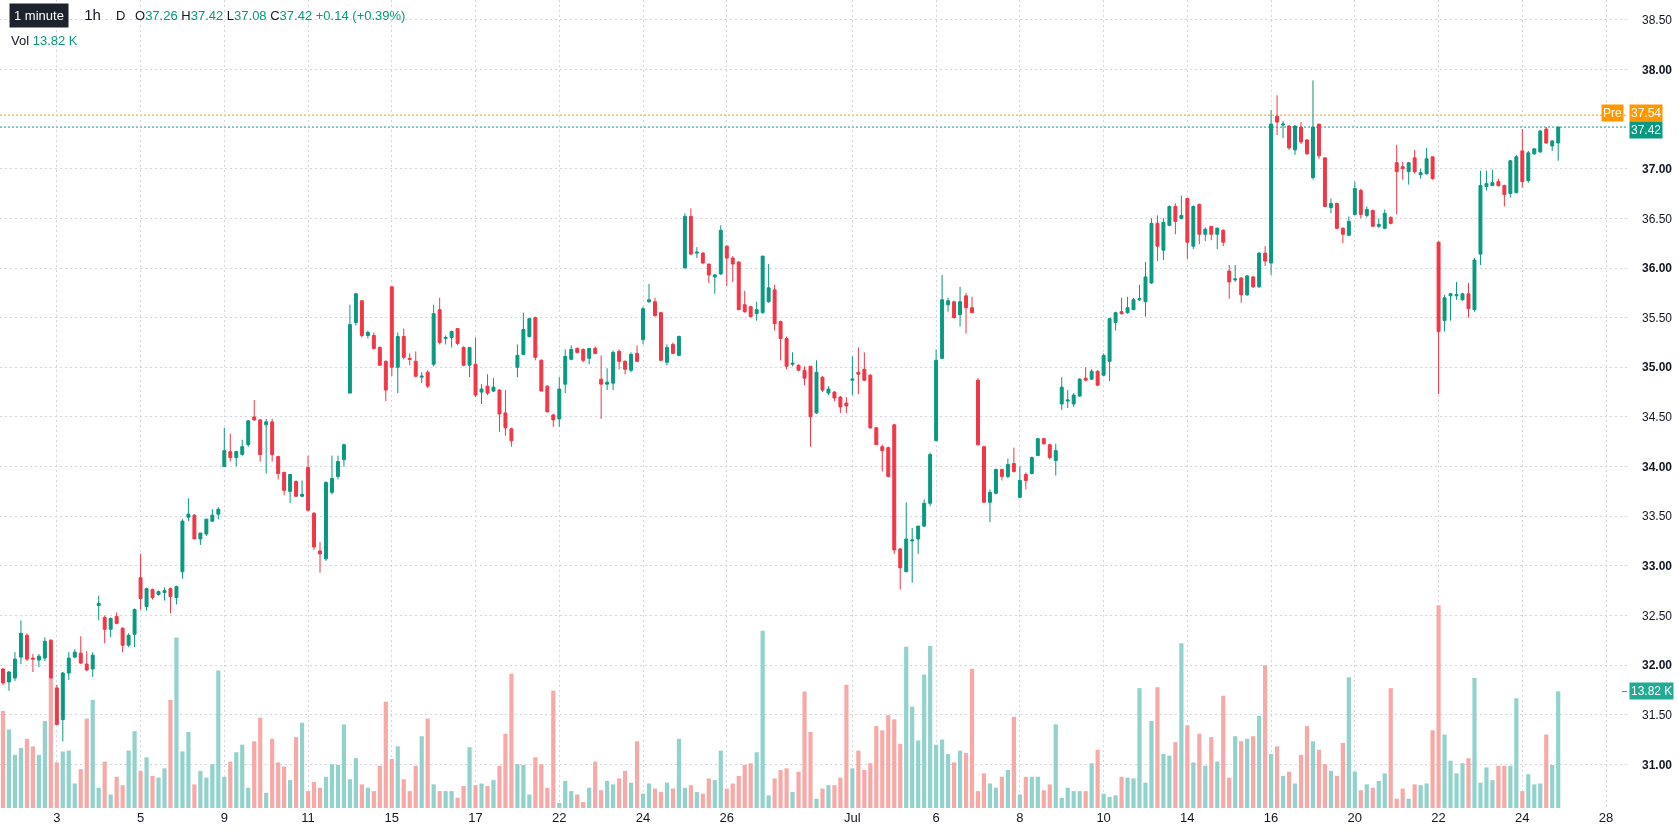 This screenshot has width=1678, height=835. Describe the element at coordinates (1657, 168) in the screenshot. I see `y-tick-label: 37.00` at that location.